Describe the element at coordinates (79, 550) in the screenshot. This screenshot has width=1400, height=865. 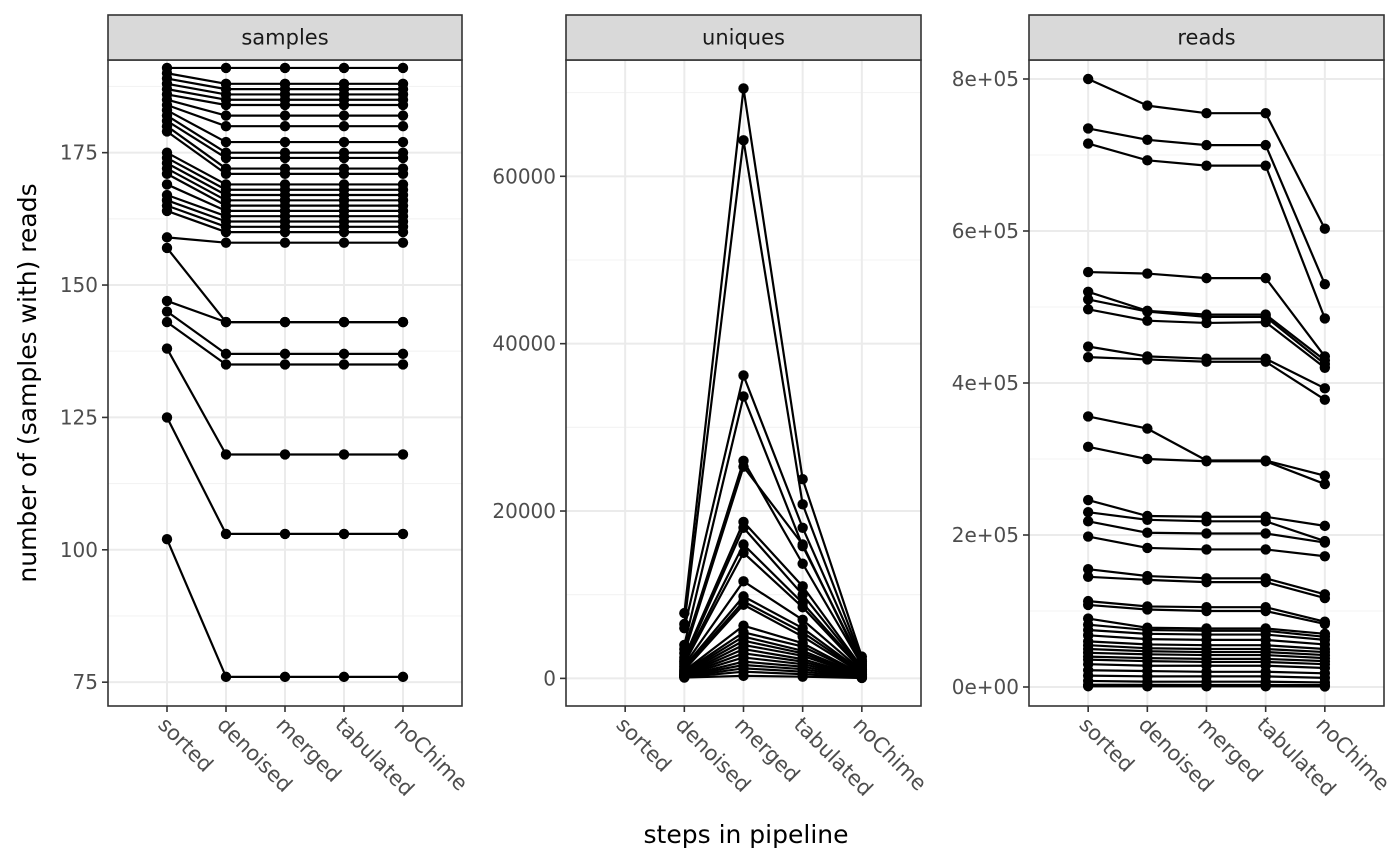
I see `y-tick-label: 100` at that location.